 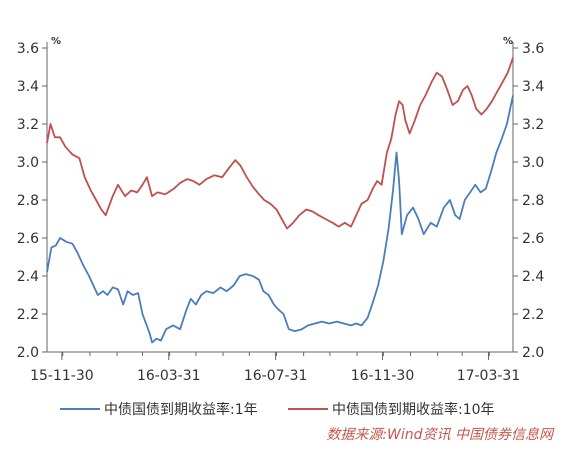 What do you see at coordinates (489, 376) in the screenshot?
I see `x-tick-label: 17-03-31` at bounding box center [489, 376].